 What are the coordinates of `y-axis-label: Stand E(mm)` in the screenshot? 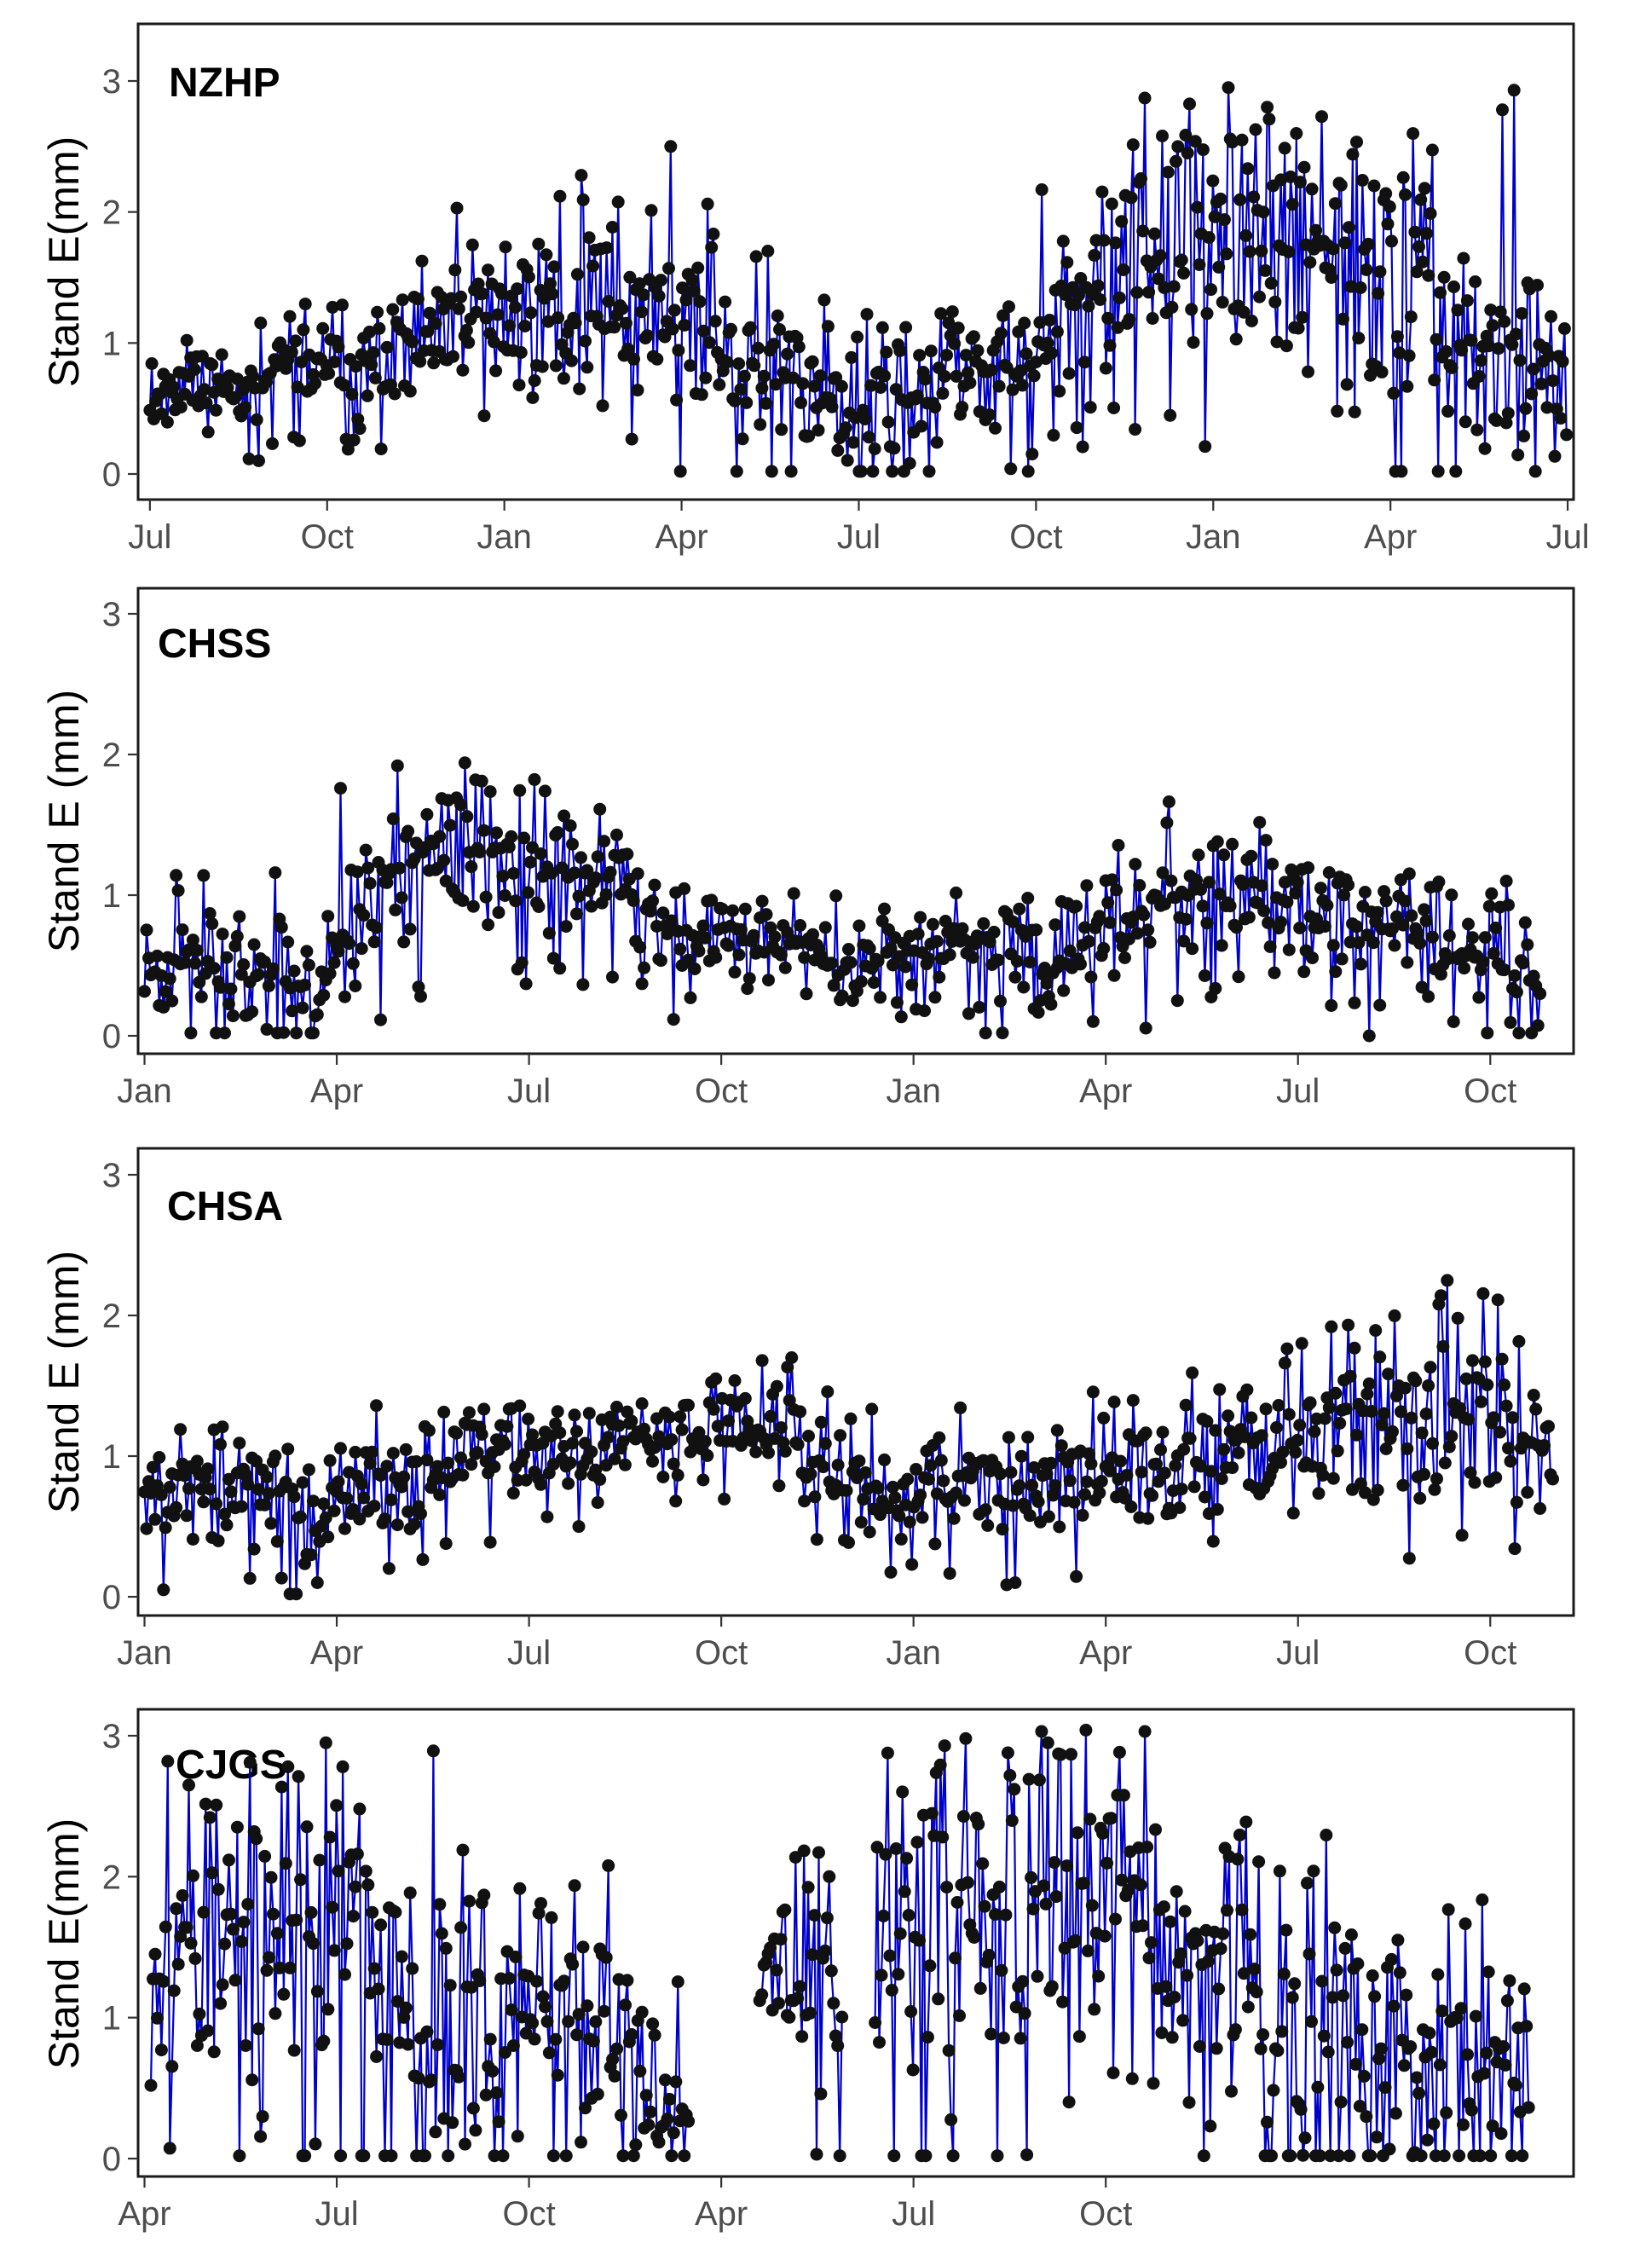 It's located at (64, 1944).